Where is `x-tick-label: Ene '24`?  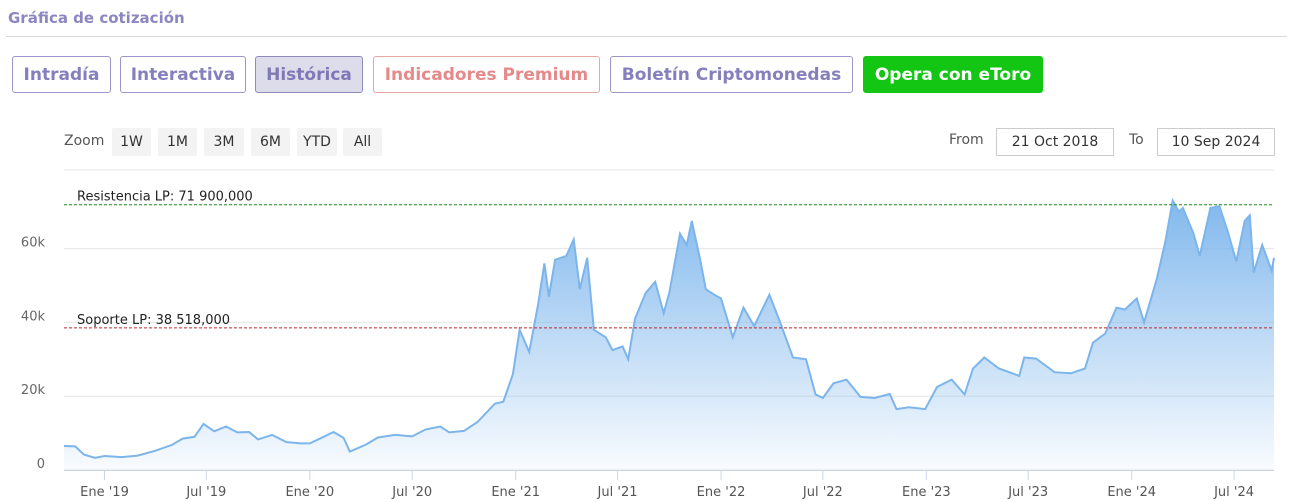
x-tick-label: Ene '24 is located at coordinates (1131, 492).